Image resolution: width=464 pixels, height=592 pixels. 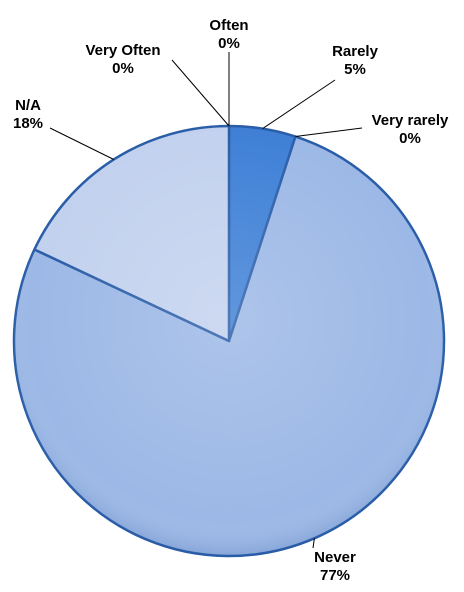 What do you see at coordinates (28, 105) in the screenshot?
I see `label-na: N/A` at bounding box center [28, 105].